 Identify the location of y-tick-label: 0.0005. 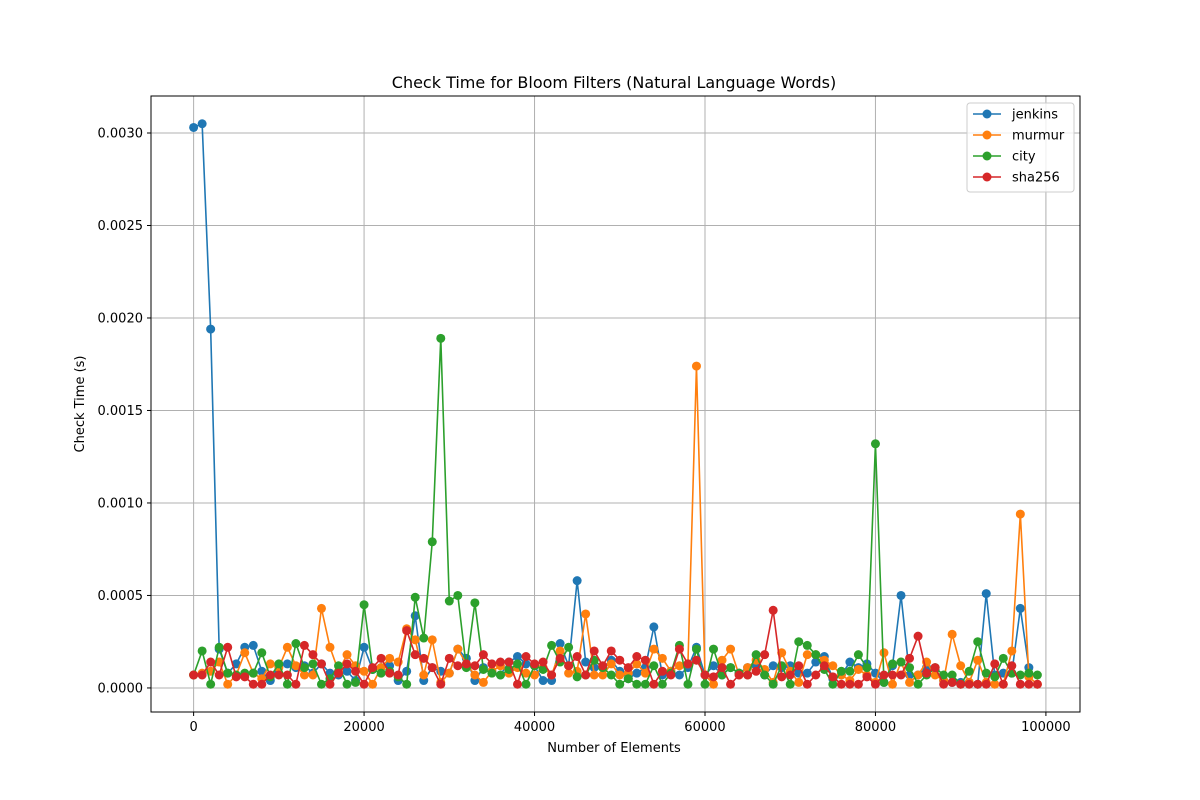
(121, 596).